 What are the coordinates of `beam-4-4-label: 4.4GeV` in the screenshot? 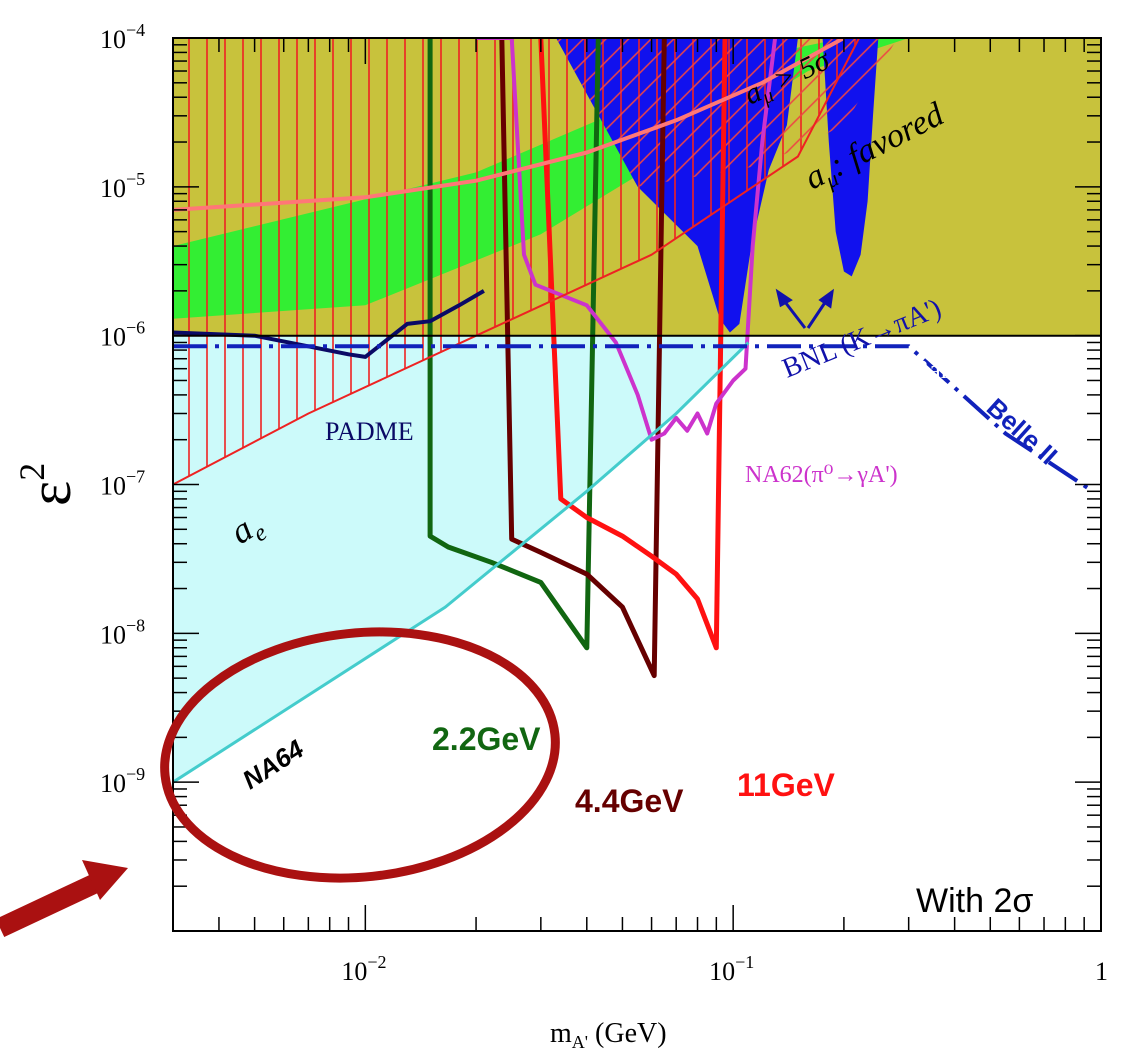 It's located at (629, 801).